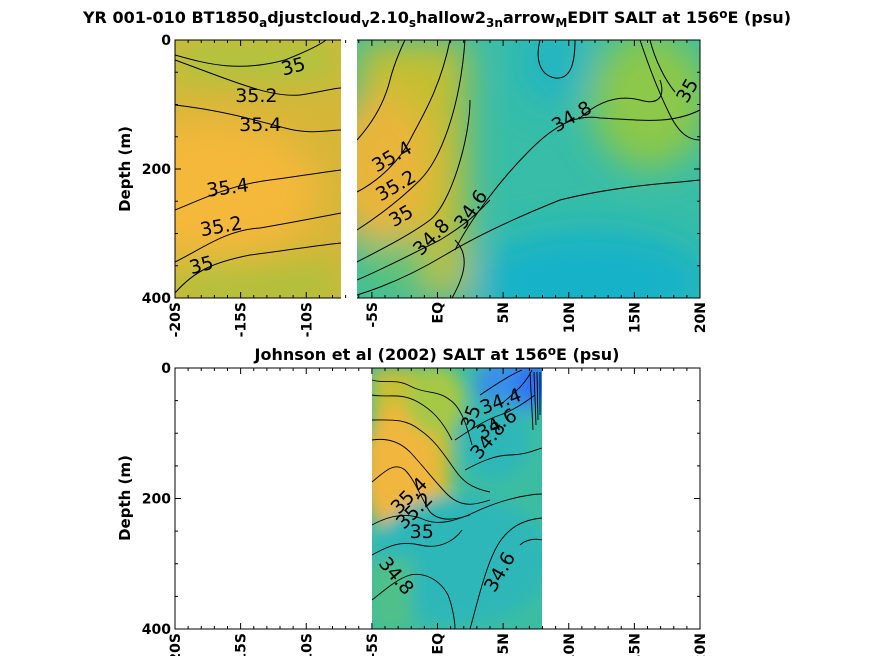 This screenshot has height=656, width=875. Describe the element at coordinates (366, 23) in the screenshot. I see `title-segment: v` at that location.